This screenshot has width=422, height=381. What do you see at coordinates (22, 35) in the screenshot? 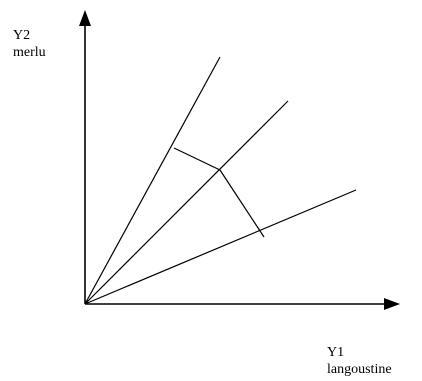
I see `y-axis-label-line1: Y2` at bounding box center [22, 35].